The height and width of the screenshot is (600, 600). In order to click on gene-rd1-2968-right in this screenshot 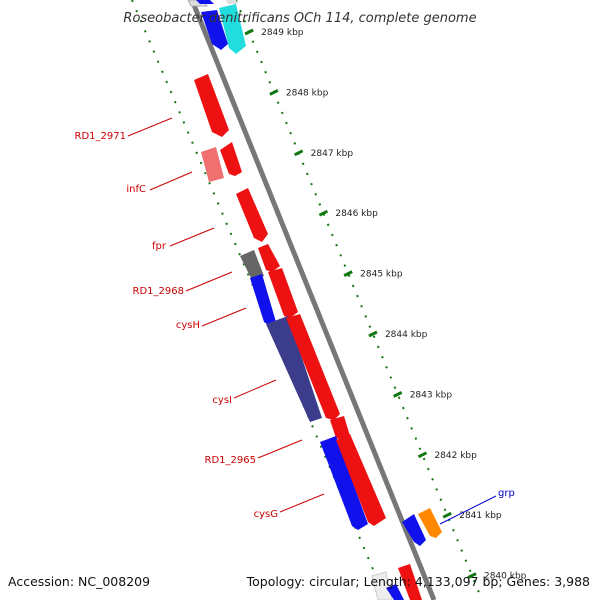, I will do `click(269, 258)`.